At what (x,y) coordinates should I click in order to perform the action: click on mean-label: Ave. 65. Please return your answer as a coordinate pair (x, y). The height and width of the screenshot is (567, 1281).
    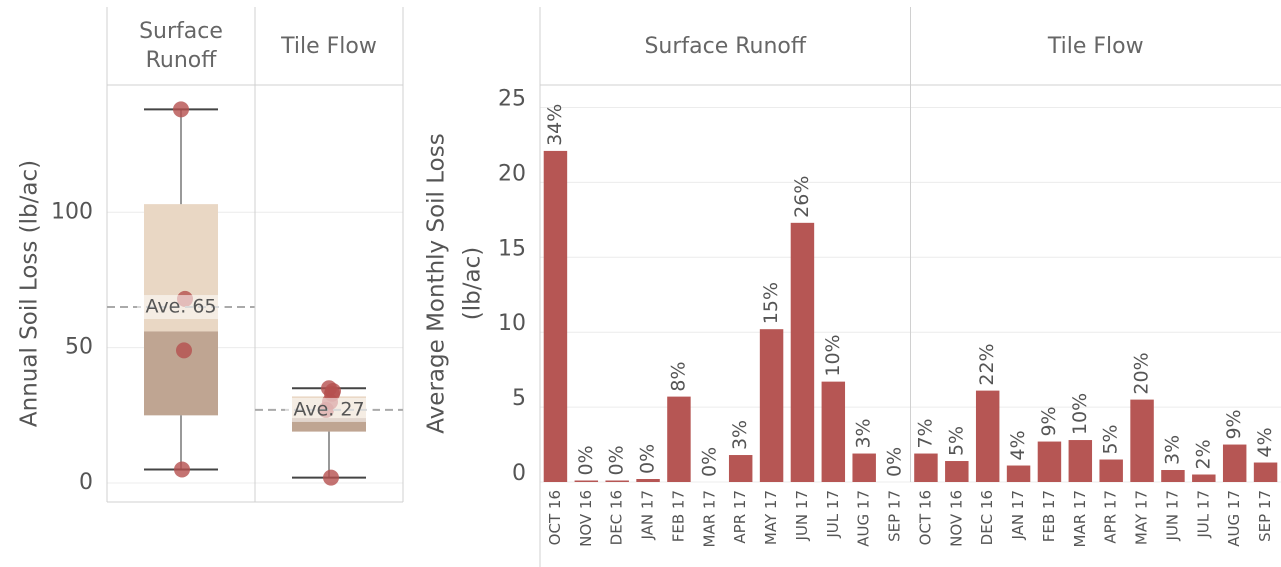
    Looking at the image, I should click on (180, 307).